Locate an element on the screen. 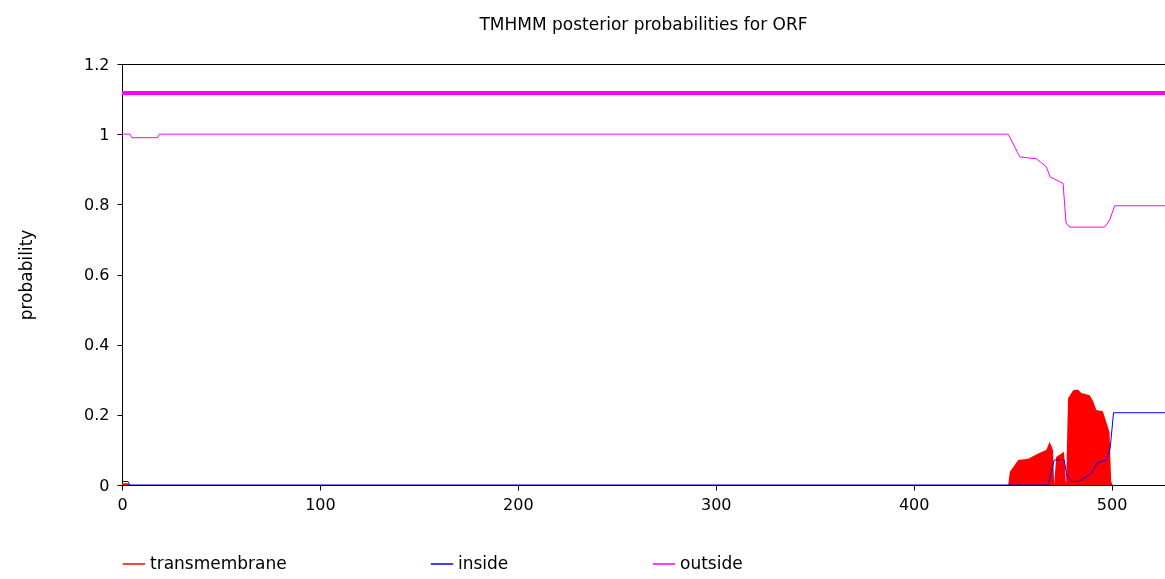 The height and width of the screenshot is (579, 1165). x-tick-label: 200 is located at coordinates (518, 504).